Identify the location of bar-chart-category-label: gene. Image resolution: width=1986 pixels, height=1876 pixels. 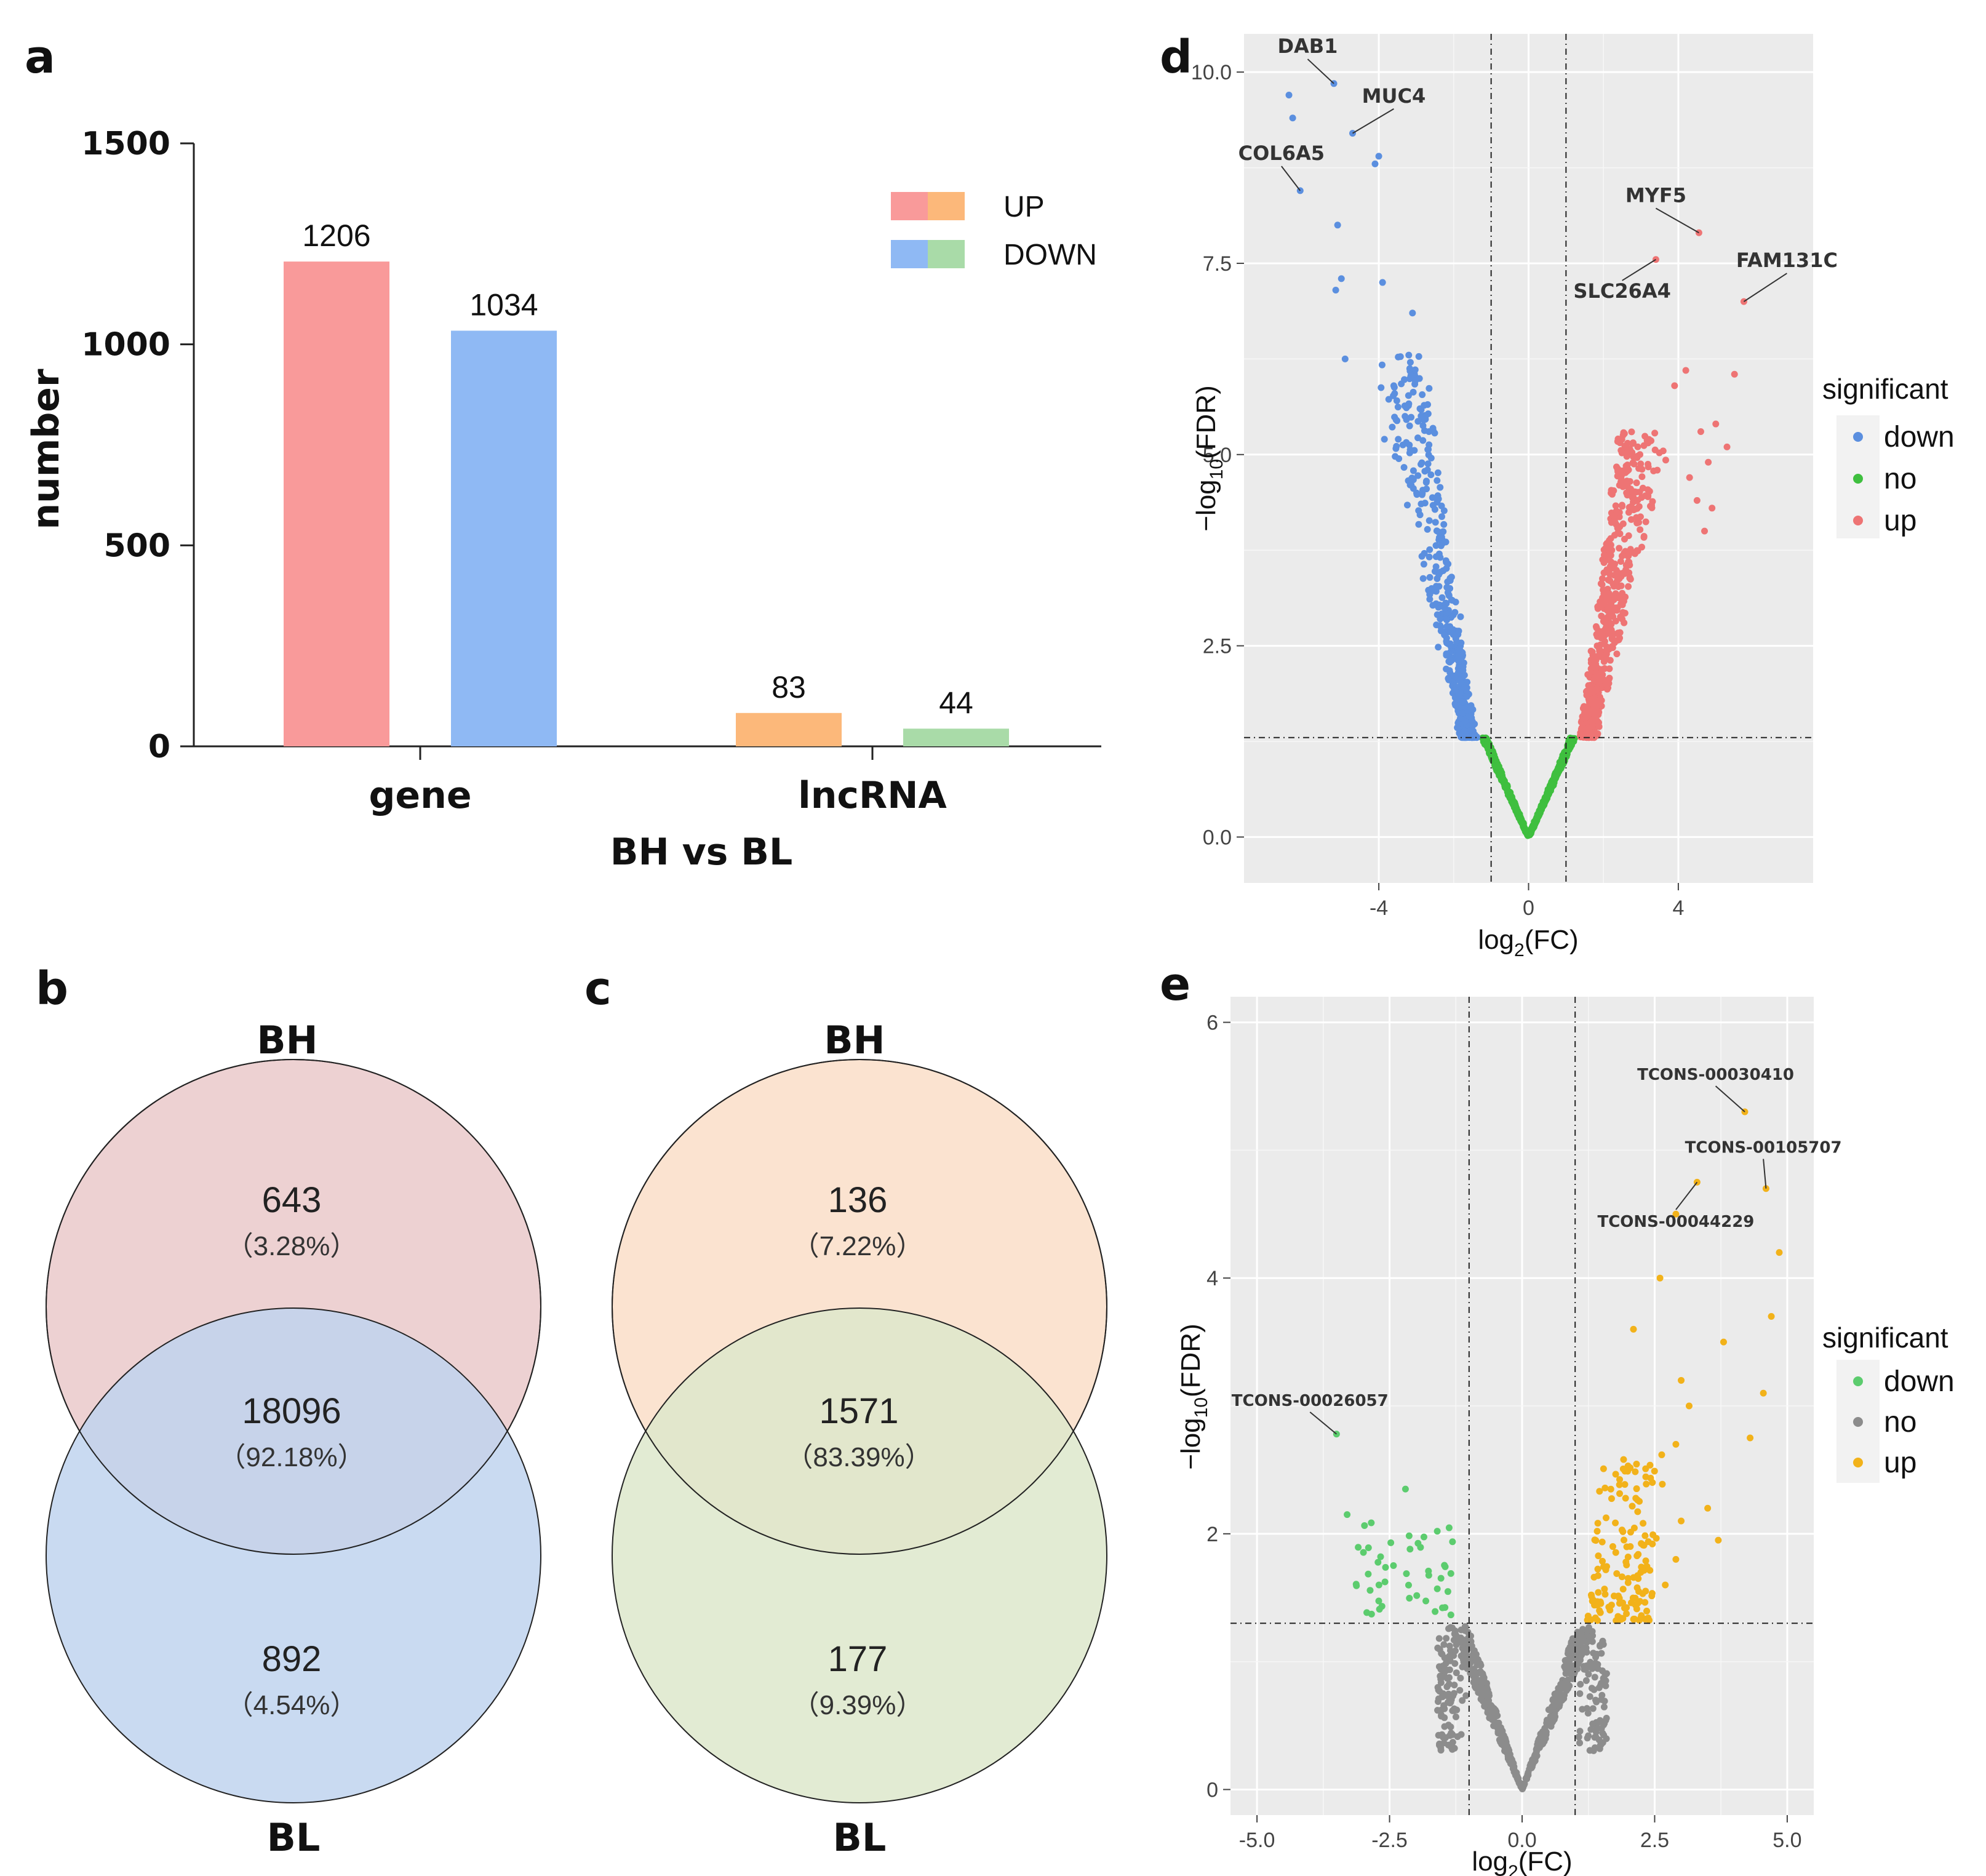
(420, 795).